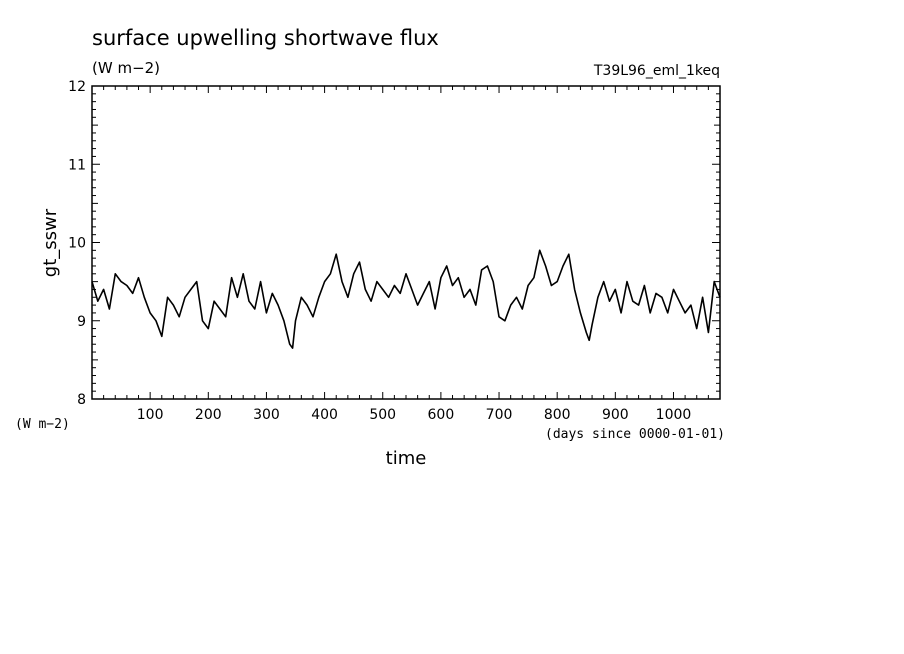 The width and height of the screenshot is (904, 654). What do you see at coordinates (208, 415) in the screenshot?
I see `x-tick-label: 200` at bounding box center [208, 415].